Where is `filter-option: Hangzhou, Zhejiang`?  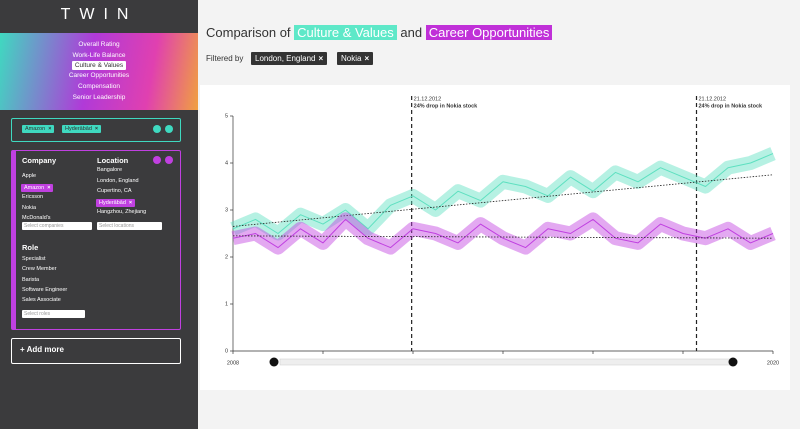 filter-option: Hangzhou, Zhejiang is located at coordinates (121, 212).